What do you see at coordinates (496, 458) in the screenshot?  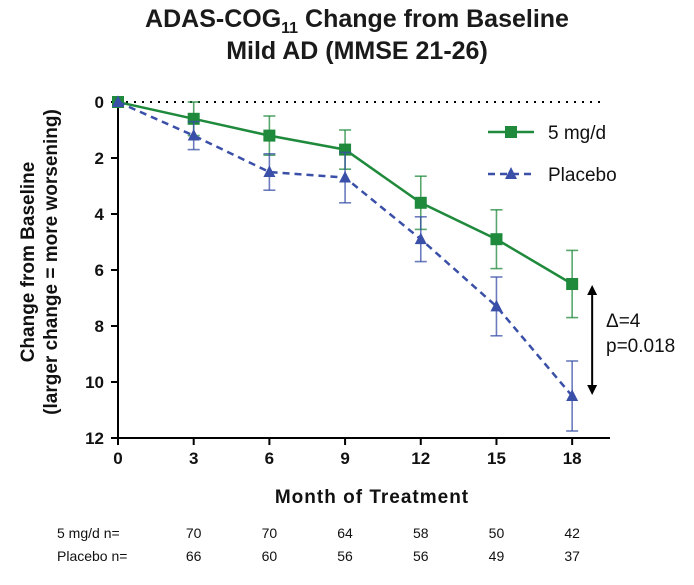 I see `x-tick-label: 15` at bounding box center [496, 458].